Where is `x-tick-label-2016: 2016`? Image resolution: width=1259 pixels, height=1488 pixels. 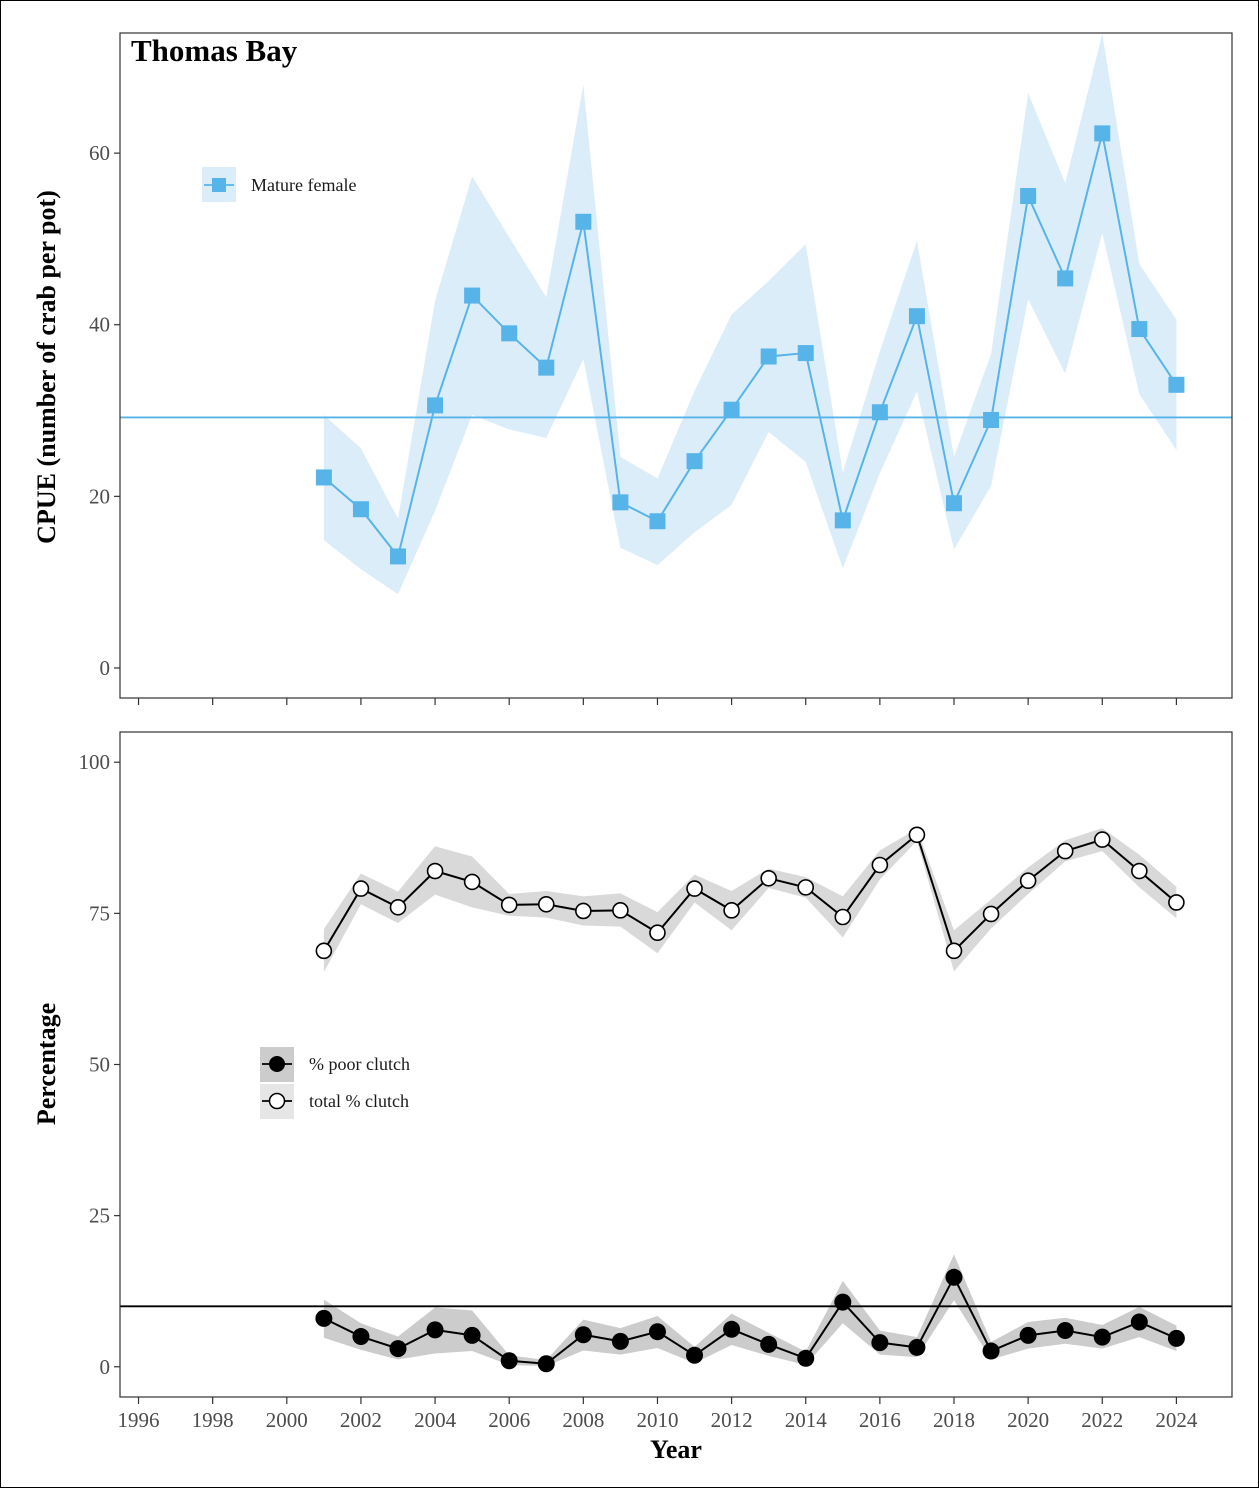
x-tick-label-2016: 2016 is located at coordinates (880, 1420).